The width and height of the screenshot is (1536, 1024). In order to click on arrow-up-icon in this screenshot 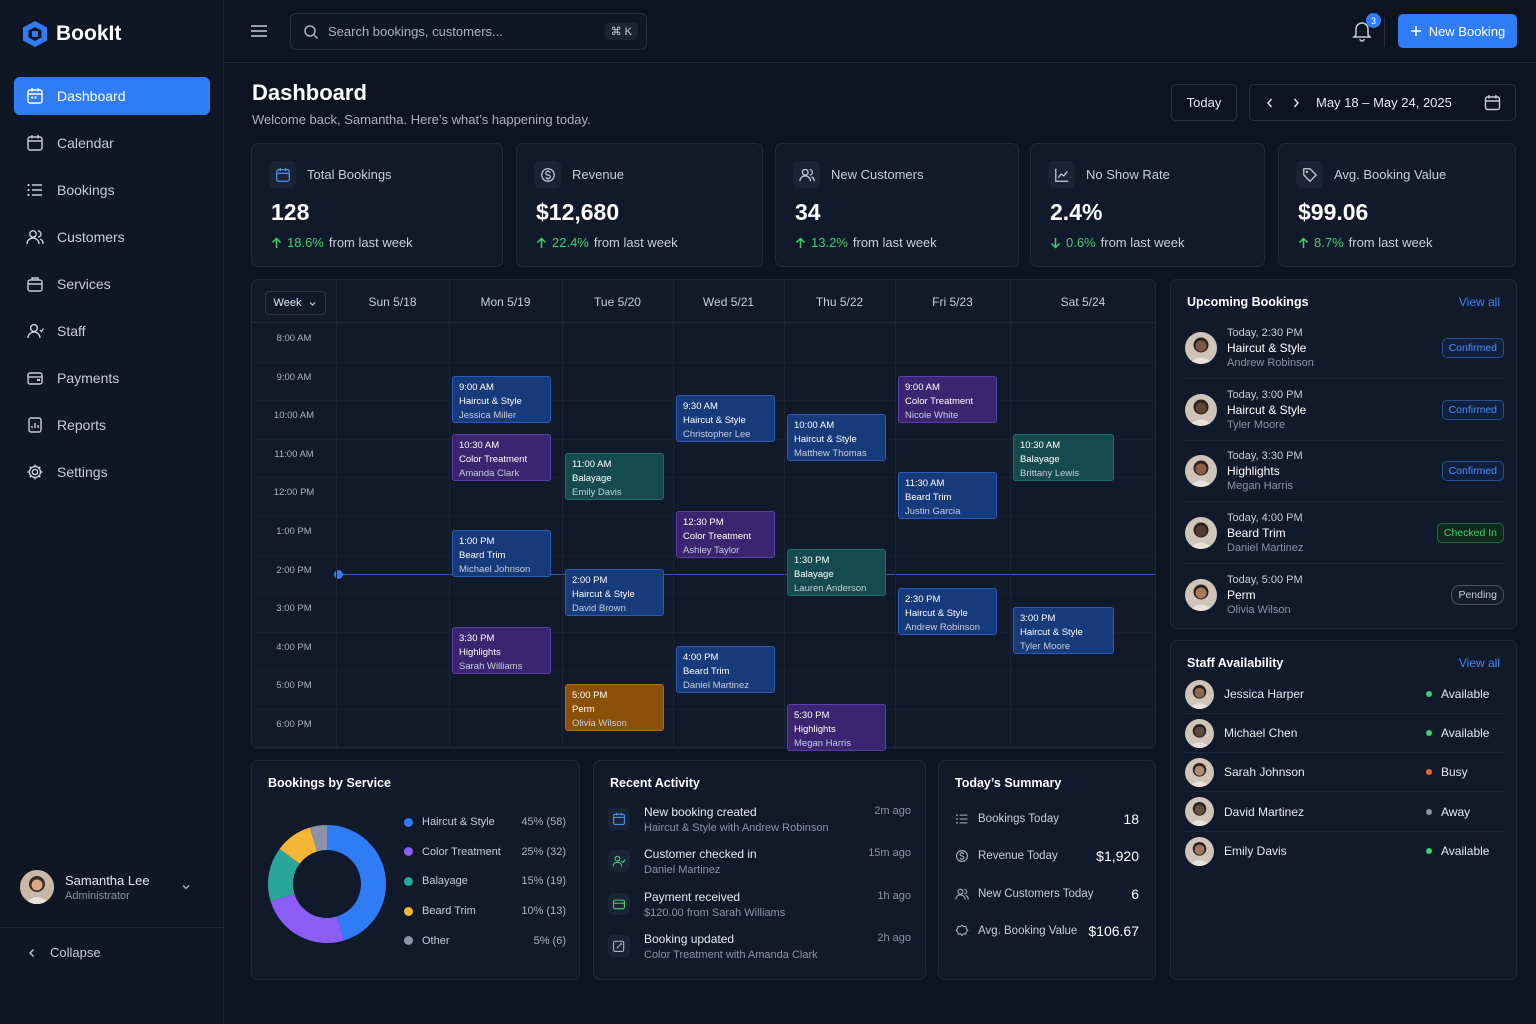, I will do `click(800, 242)`.